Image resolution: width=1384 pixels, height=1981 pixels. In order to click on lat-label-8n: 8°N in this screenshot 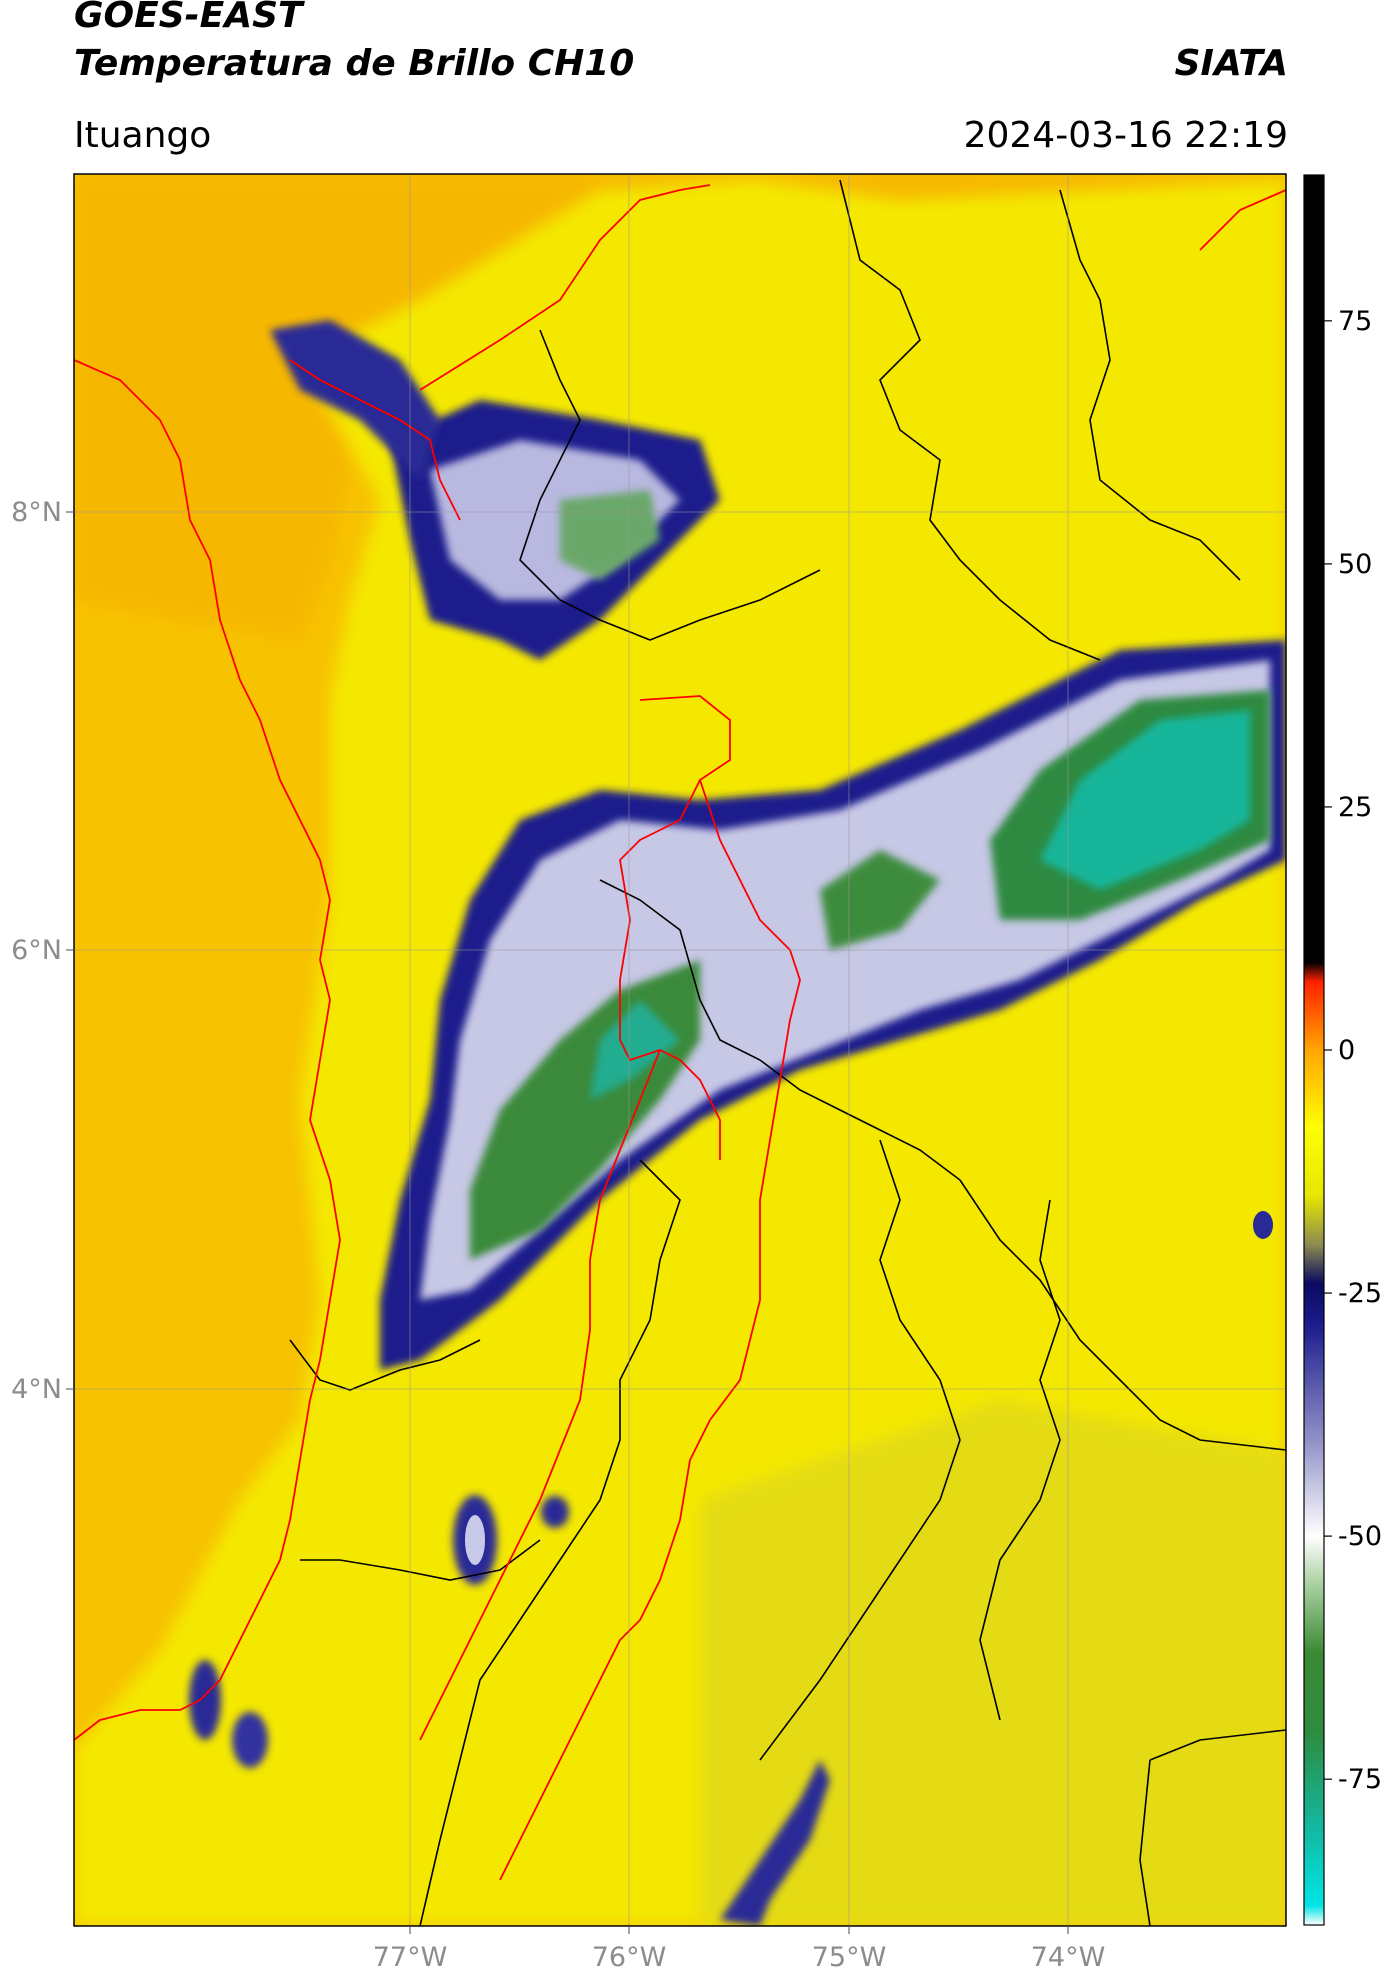, I will do `click(36, 512)`.